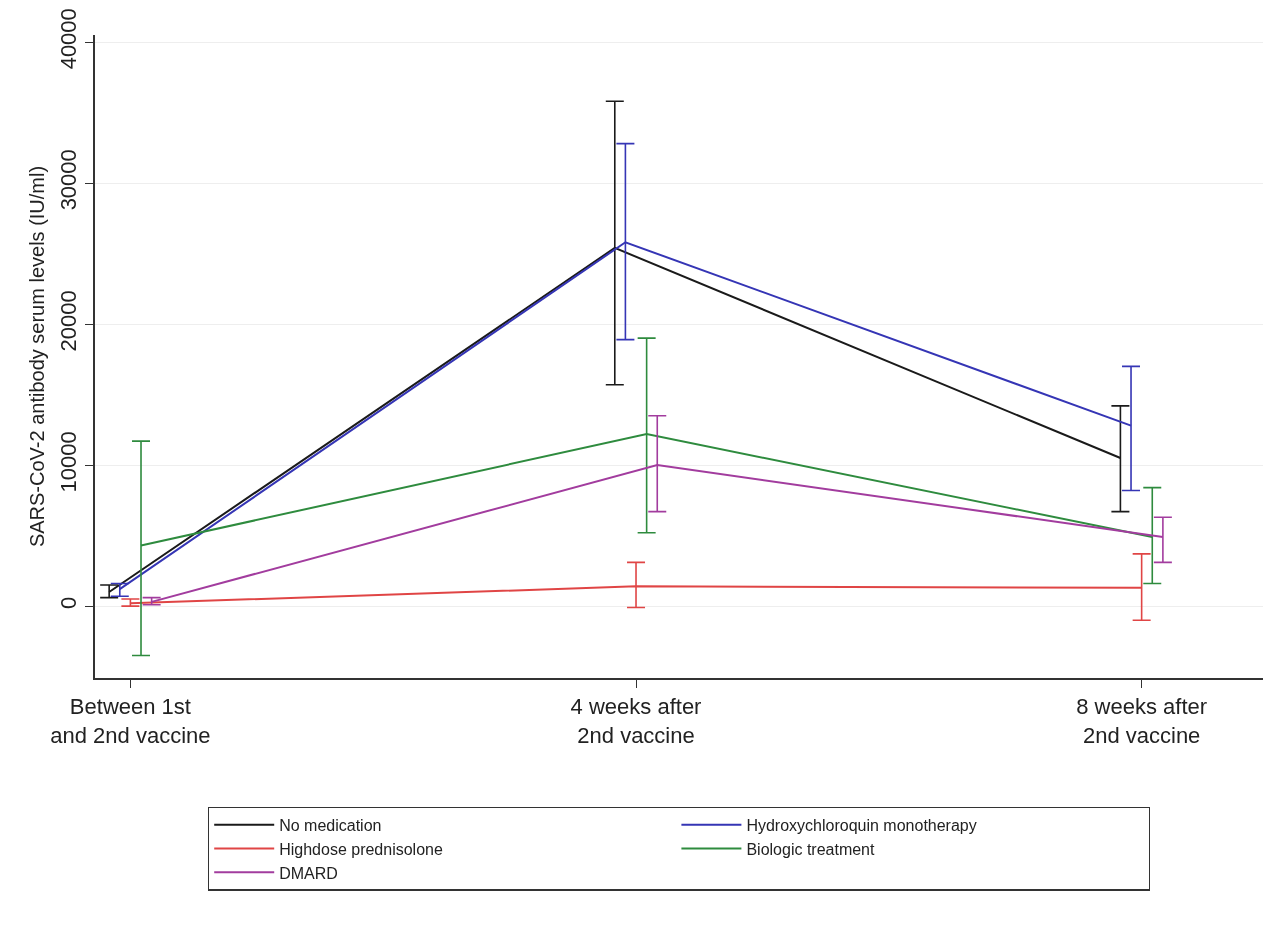 The width and height of the screenshot is (1271, 948). Describe the element at coordinates (636, 721) in the screenshot. I see `x-tick-label: 4 weeks after 2nd vaccine` at that location.